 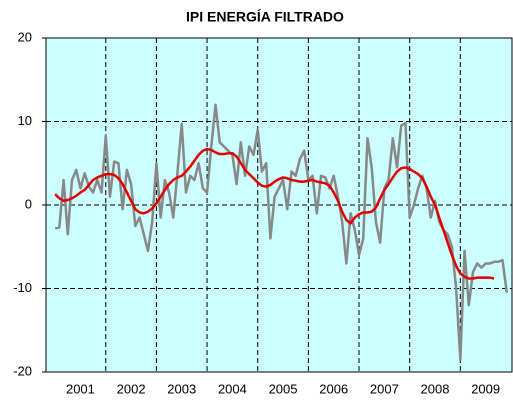 What do you see at coordinates (485, 388) in the screenshot?
I see `x-tick-label: 2009` at bounding box center [485, 388].